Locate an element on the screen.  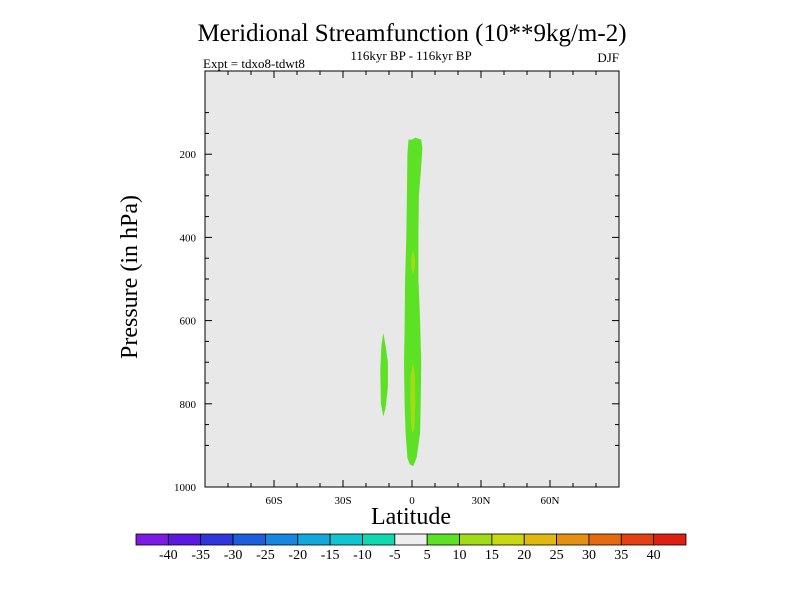
x-axis-label: Latitude is located at coordinates (411, 517).